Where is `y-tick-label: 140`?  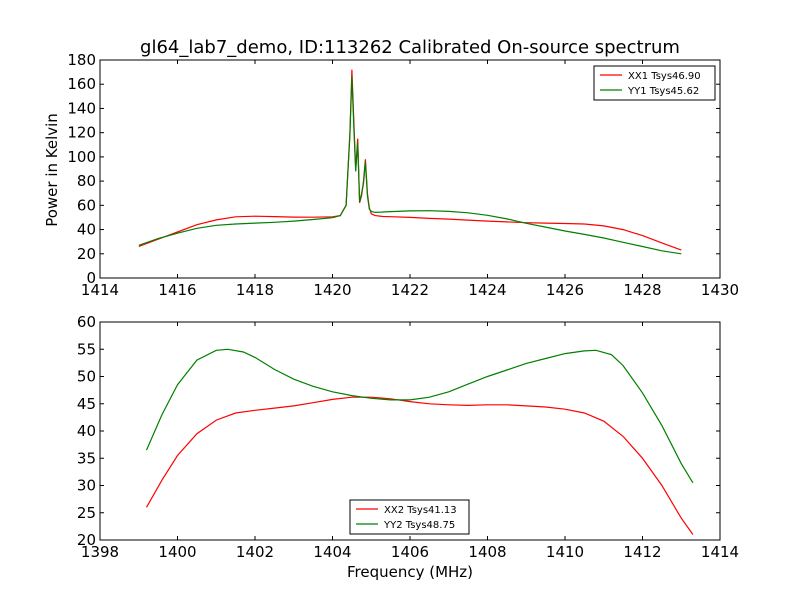 y-tick-label: 140 is located at coordinates (81, 108).